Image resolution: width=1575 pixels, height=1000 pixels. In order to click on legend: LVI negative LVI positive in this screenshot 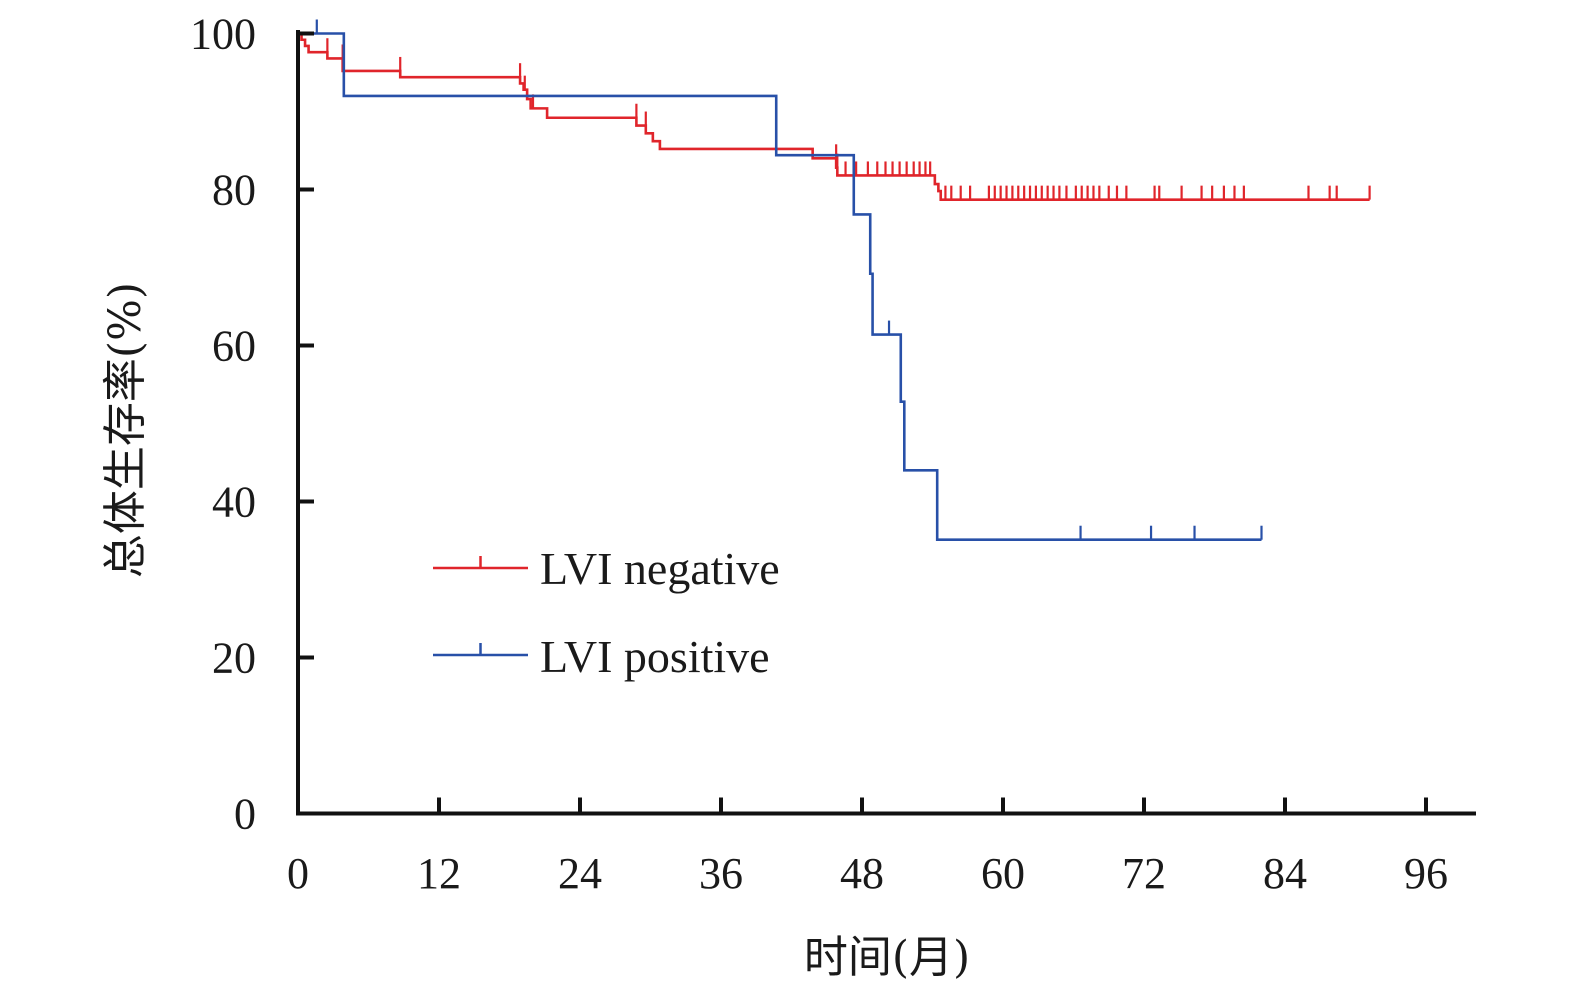, I will do `click(606, 612)`.